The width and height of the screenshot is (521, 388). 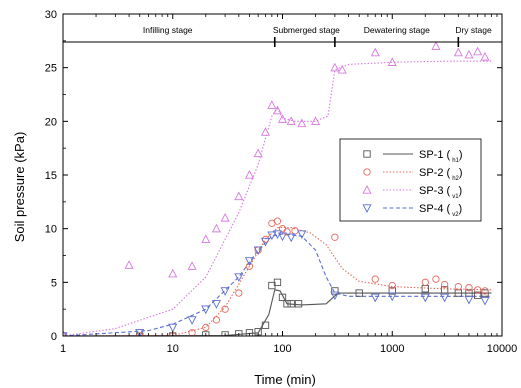 I want to click on x-tick-label: 1, so click(x=63, y=349).